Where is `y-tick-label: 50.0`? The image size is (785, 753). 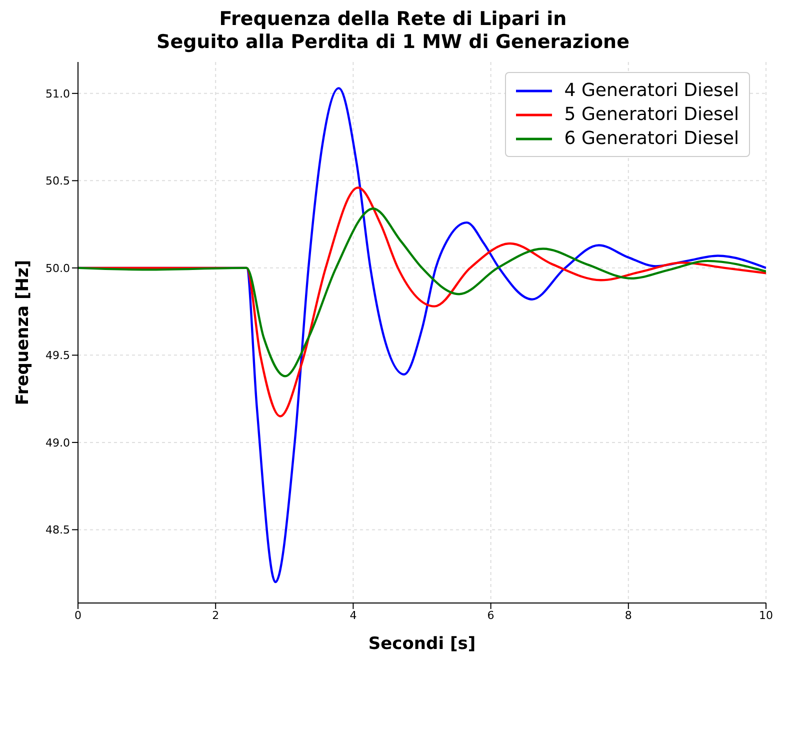 y-tick-label: 50.0 is located at coordinates (58, 268).